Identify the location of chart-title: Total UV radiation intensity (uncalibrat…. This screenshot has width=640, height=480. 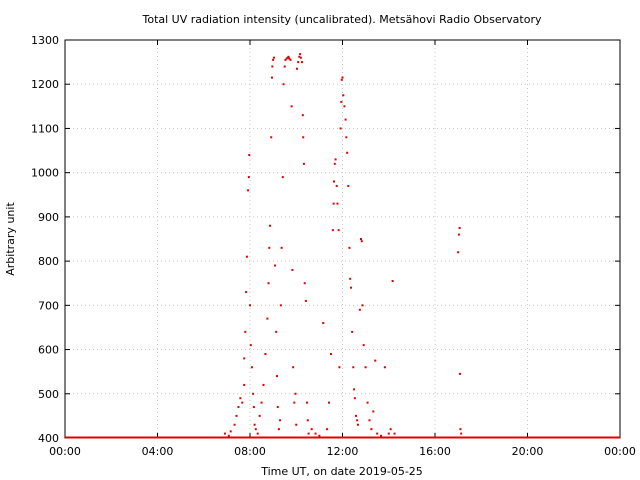
(342, 19).